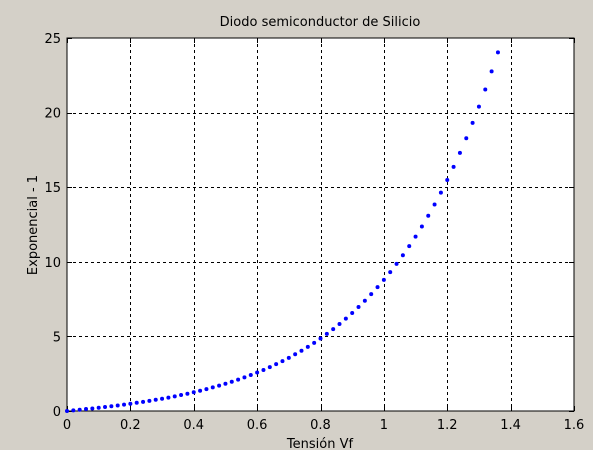 This screenshot has height=450, width=593. I want to click on x-tick-label: 1.6, so click(574, 425).